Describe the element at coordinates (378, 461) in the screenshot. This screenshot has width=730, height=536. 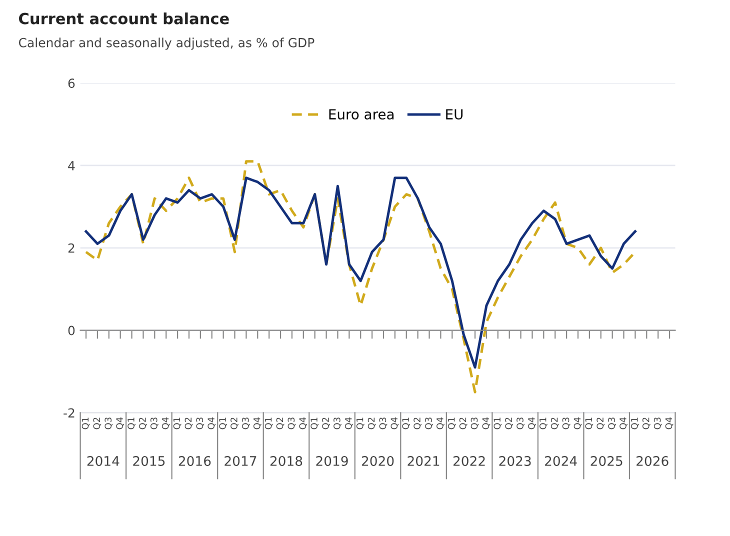
I see `text: 2020` at that location.